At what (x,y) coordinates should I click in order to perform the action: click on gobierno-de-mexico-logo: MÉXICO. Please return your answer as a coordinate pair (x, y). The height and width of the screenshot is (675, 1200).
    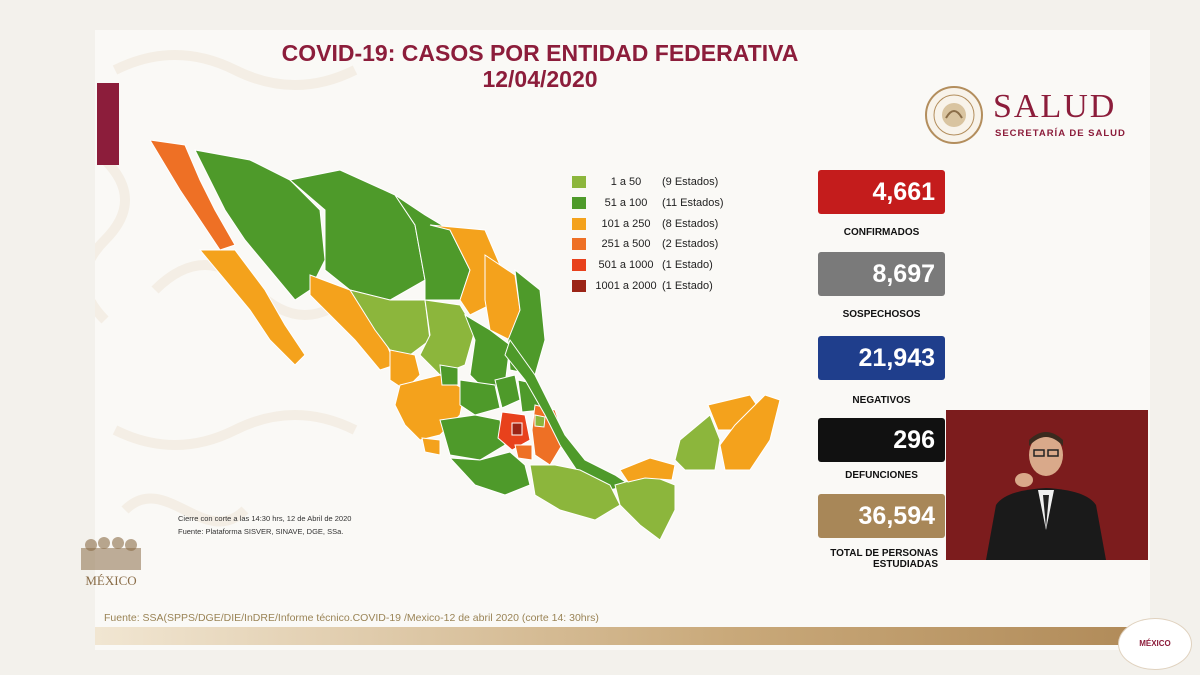
    Looking at the image, I should click on (1155, 644).